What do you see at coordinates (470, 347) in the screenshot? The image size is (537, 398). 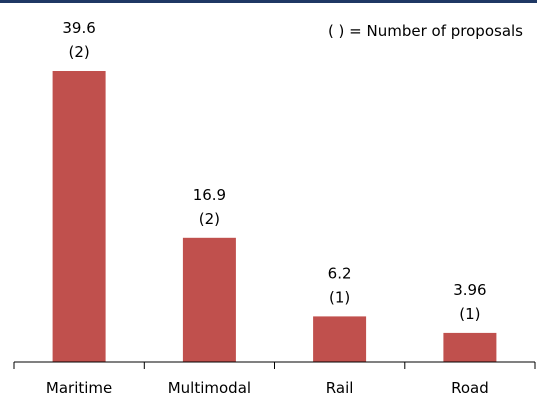 I see `bar-road` at bounding box center [470, 347].